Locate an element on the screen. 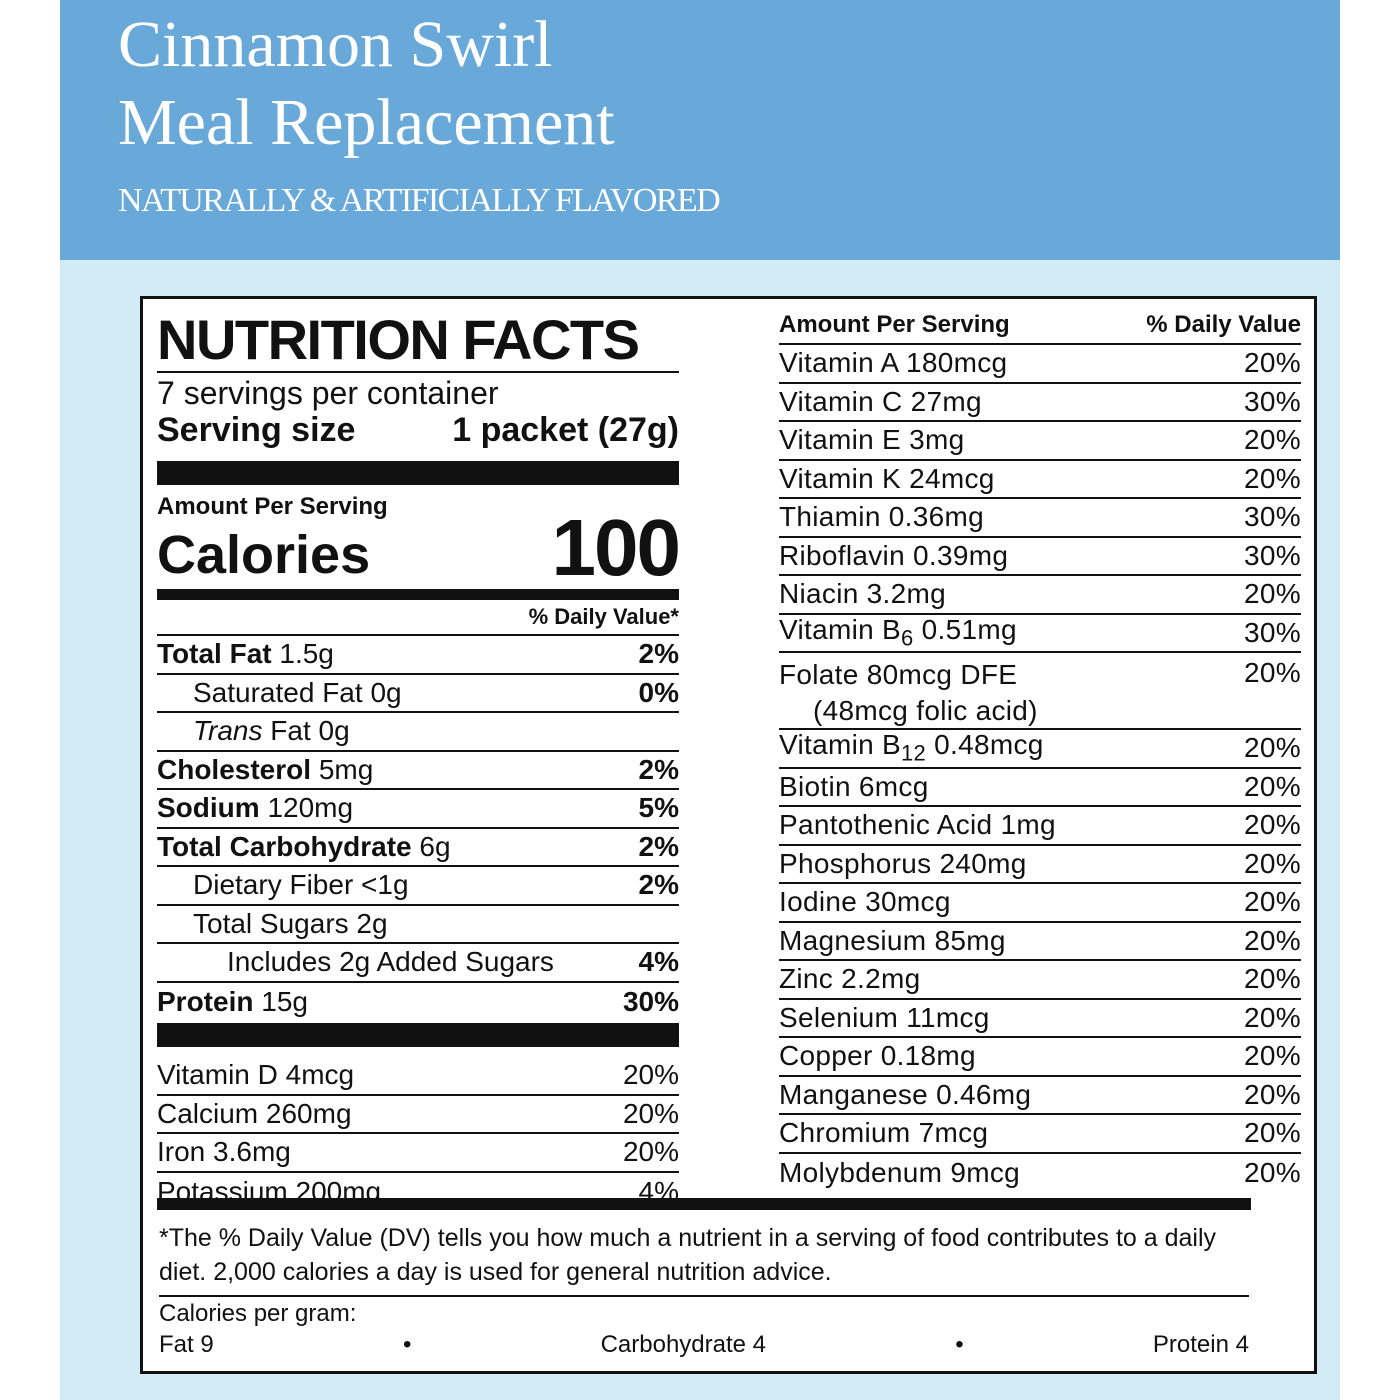 The image size is (1400, 1400). product-title-line1: Cinnamon Swirl is located at coordinates (335, 44).